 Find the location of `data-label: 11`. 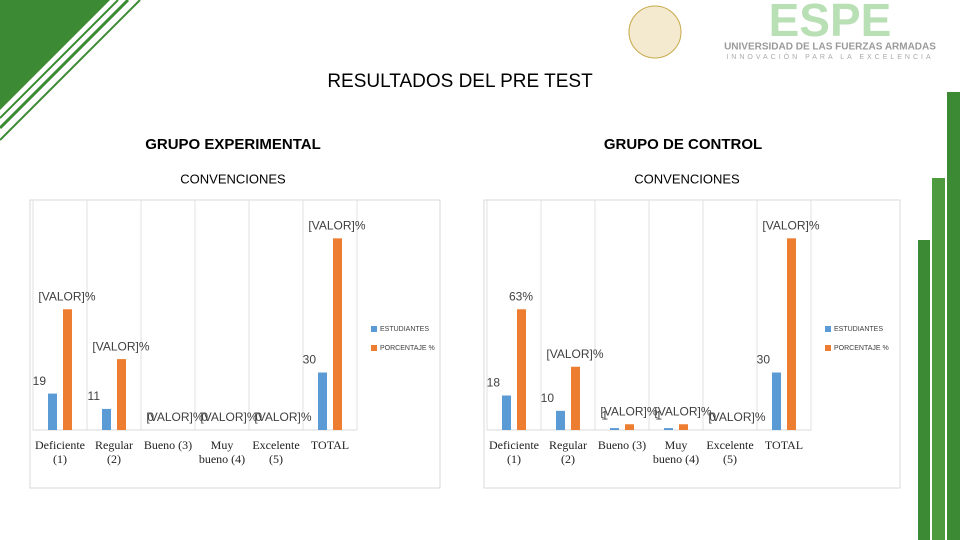

data-label: 11 is located at coordinates (94, 396).